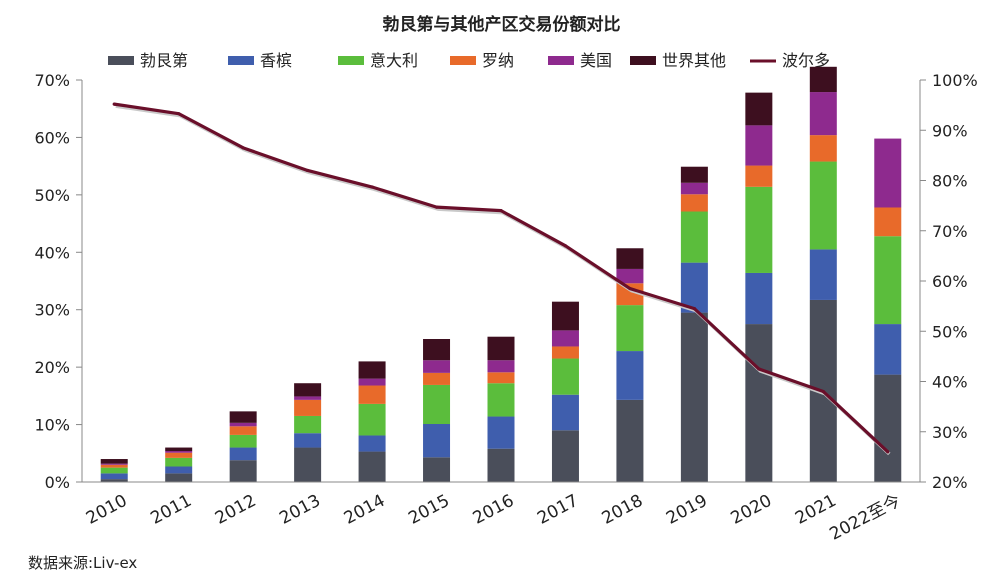 The image size is (1003, 584). What do you see at coordinates (57, 482) in the screenshot?
I see `y-left-tick-label: 0%` at bounding box center [57, 482].